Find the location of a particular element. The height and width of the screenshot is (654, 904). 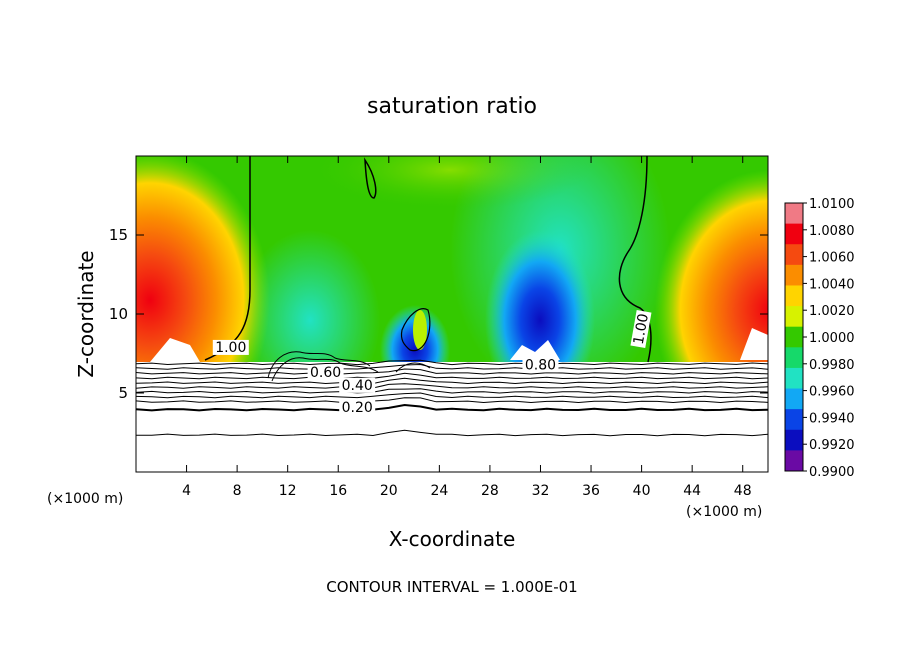

contour-label: 0.40 is located at coordinates (357, 386).